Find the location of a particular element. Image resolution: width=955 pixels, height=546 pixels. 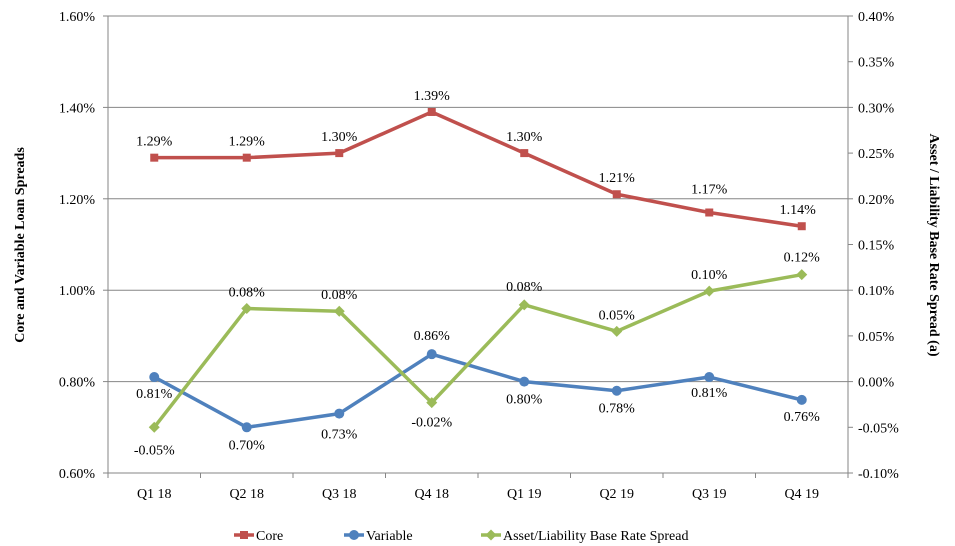

left-tick-label: 0.80% is located at coordinates (77, 383).